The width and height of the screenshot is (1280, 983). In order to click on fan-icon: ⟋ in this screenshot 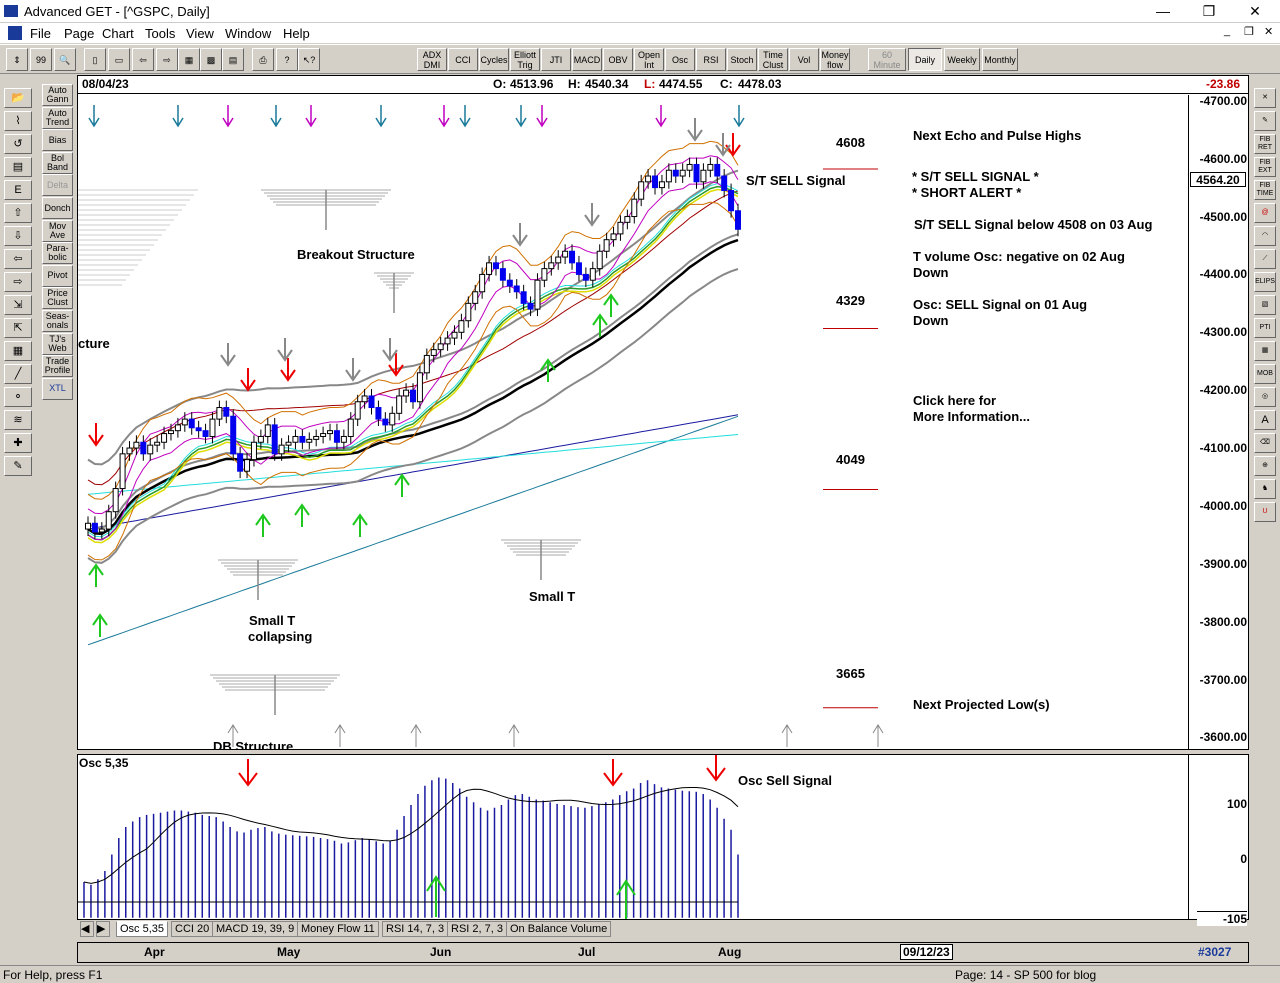, I will do `click(1265, 259)`.